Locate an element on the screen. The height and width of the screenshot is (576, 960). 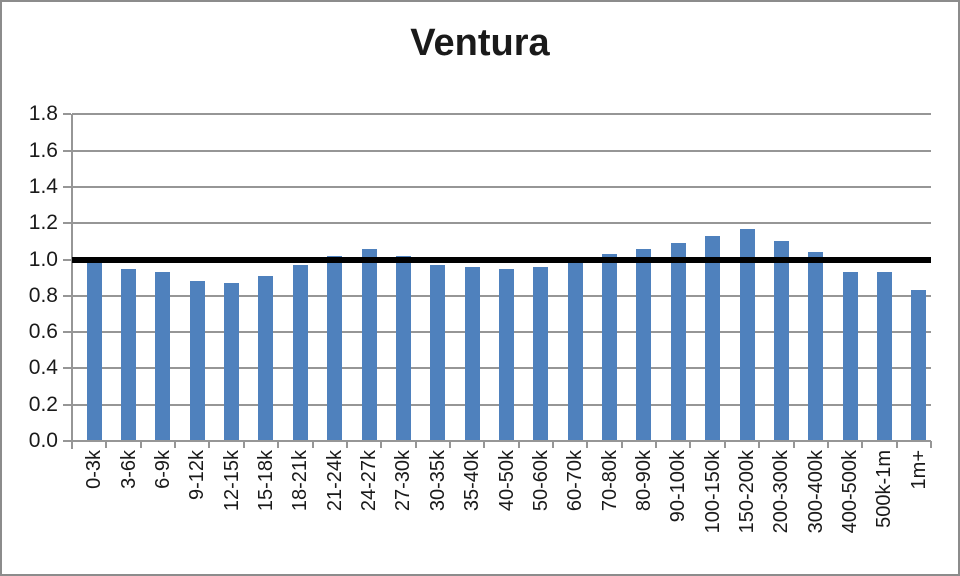
y-tick-label: 0.6 is located at coordinates (43, 332).